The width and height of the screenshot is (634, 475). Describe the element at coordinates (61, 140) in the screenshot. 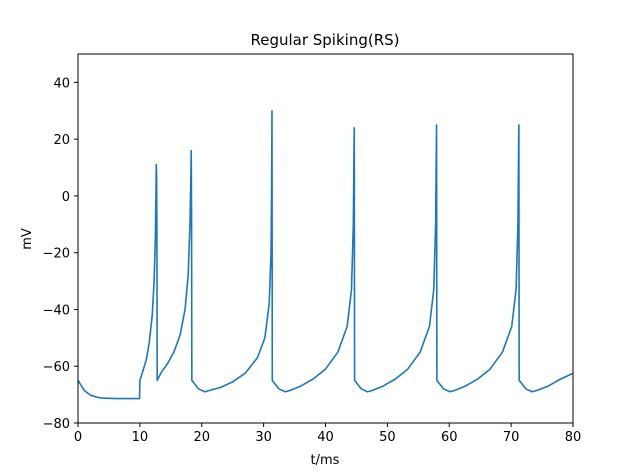

I see `y-tick-label-20: 20` at that location.